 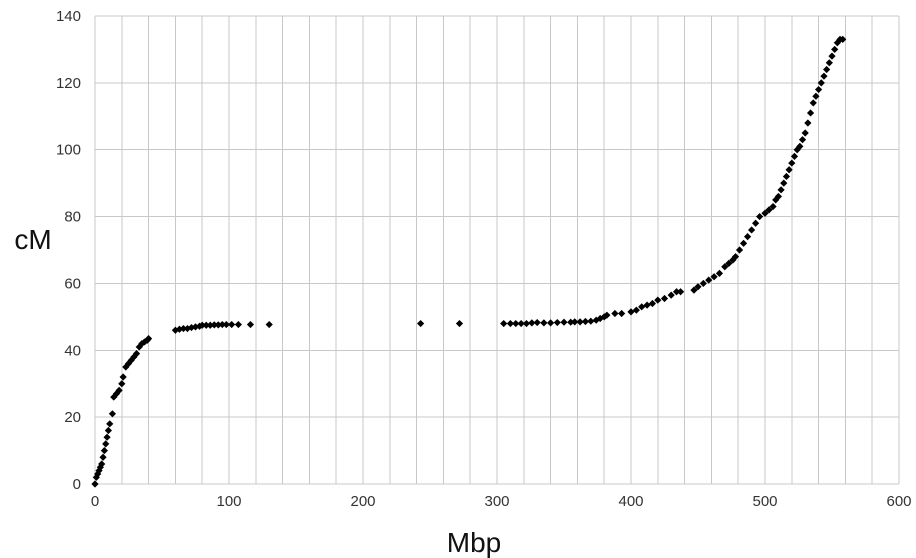 I want to click on x-tick-label: 0, so click(x=95, y=501).